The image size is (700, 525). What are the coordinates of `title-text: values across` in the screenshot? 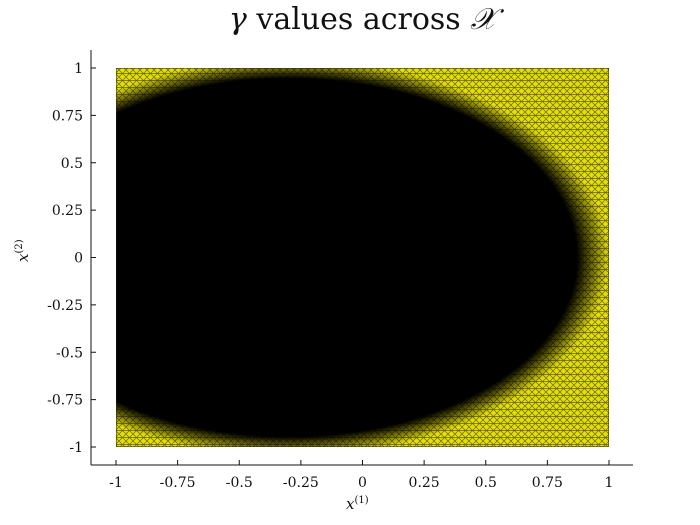 It's located at (358, 19).